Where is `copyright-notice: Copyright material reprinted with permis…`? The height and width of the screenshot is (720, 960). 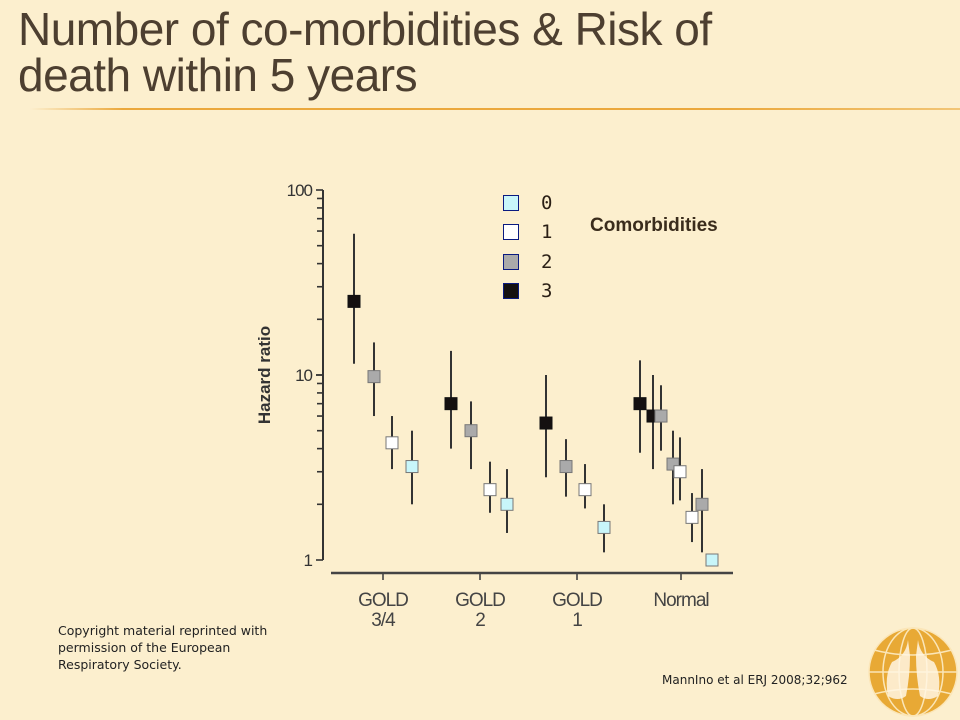 copyright-notice: Copyright material reprinted with permis… is located at coordinates (163, 647).